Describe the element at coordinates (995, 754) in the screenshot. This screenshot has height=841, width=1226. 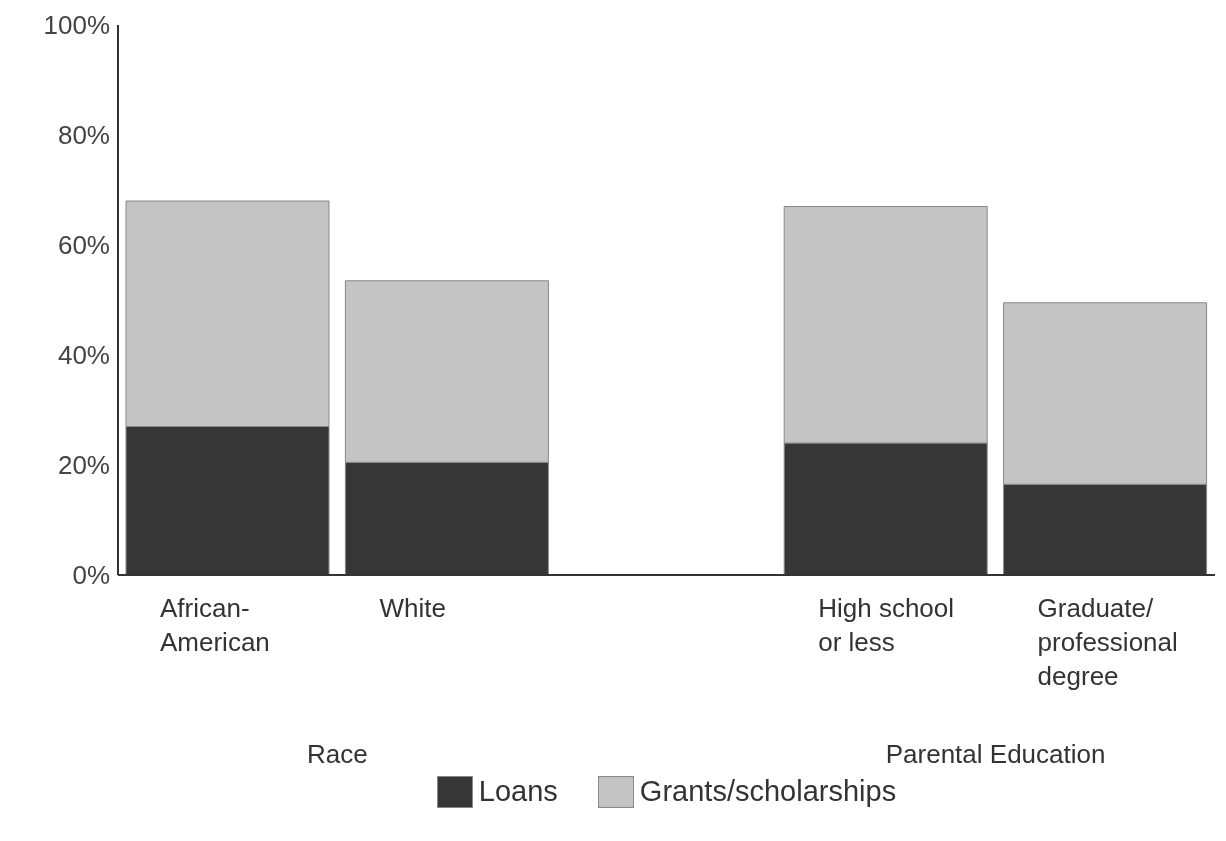
I see `text: Parental Education` at that location.